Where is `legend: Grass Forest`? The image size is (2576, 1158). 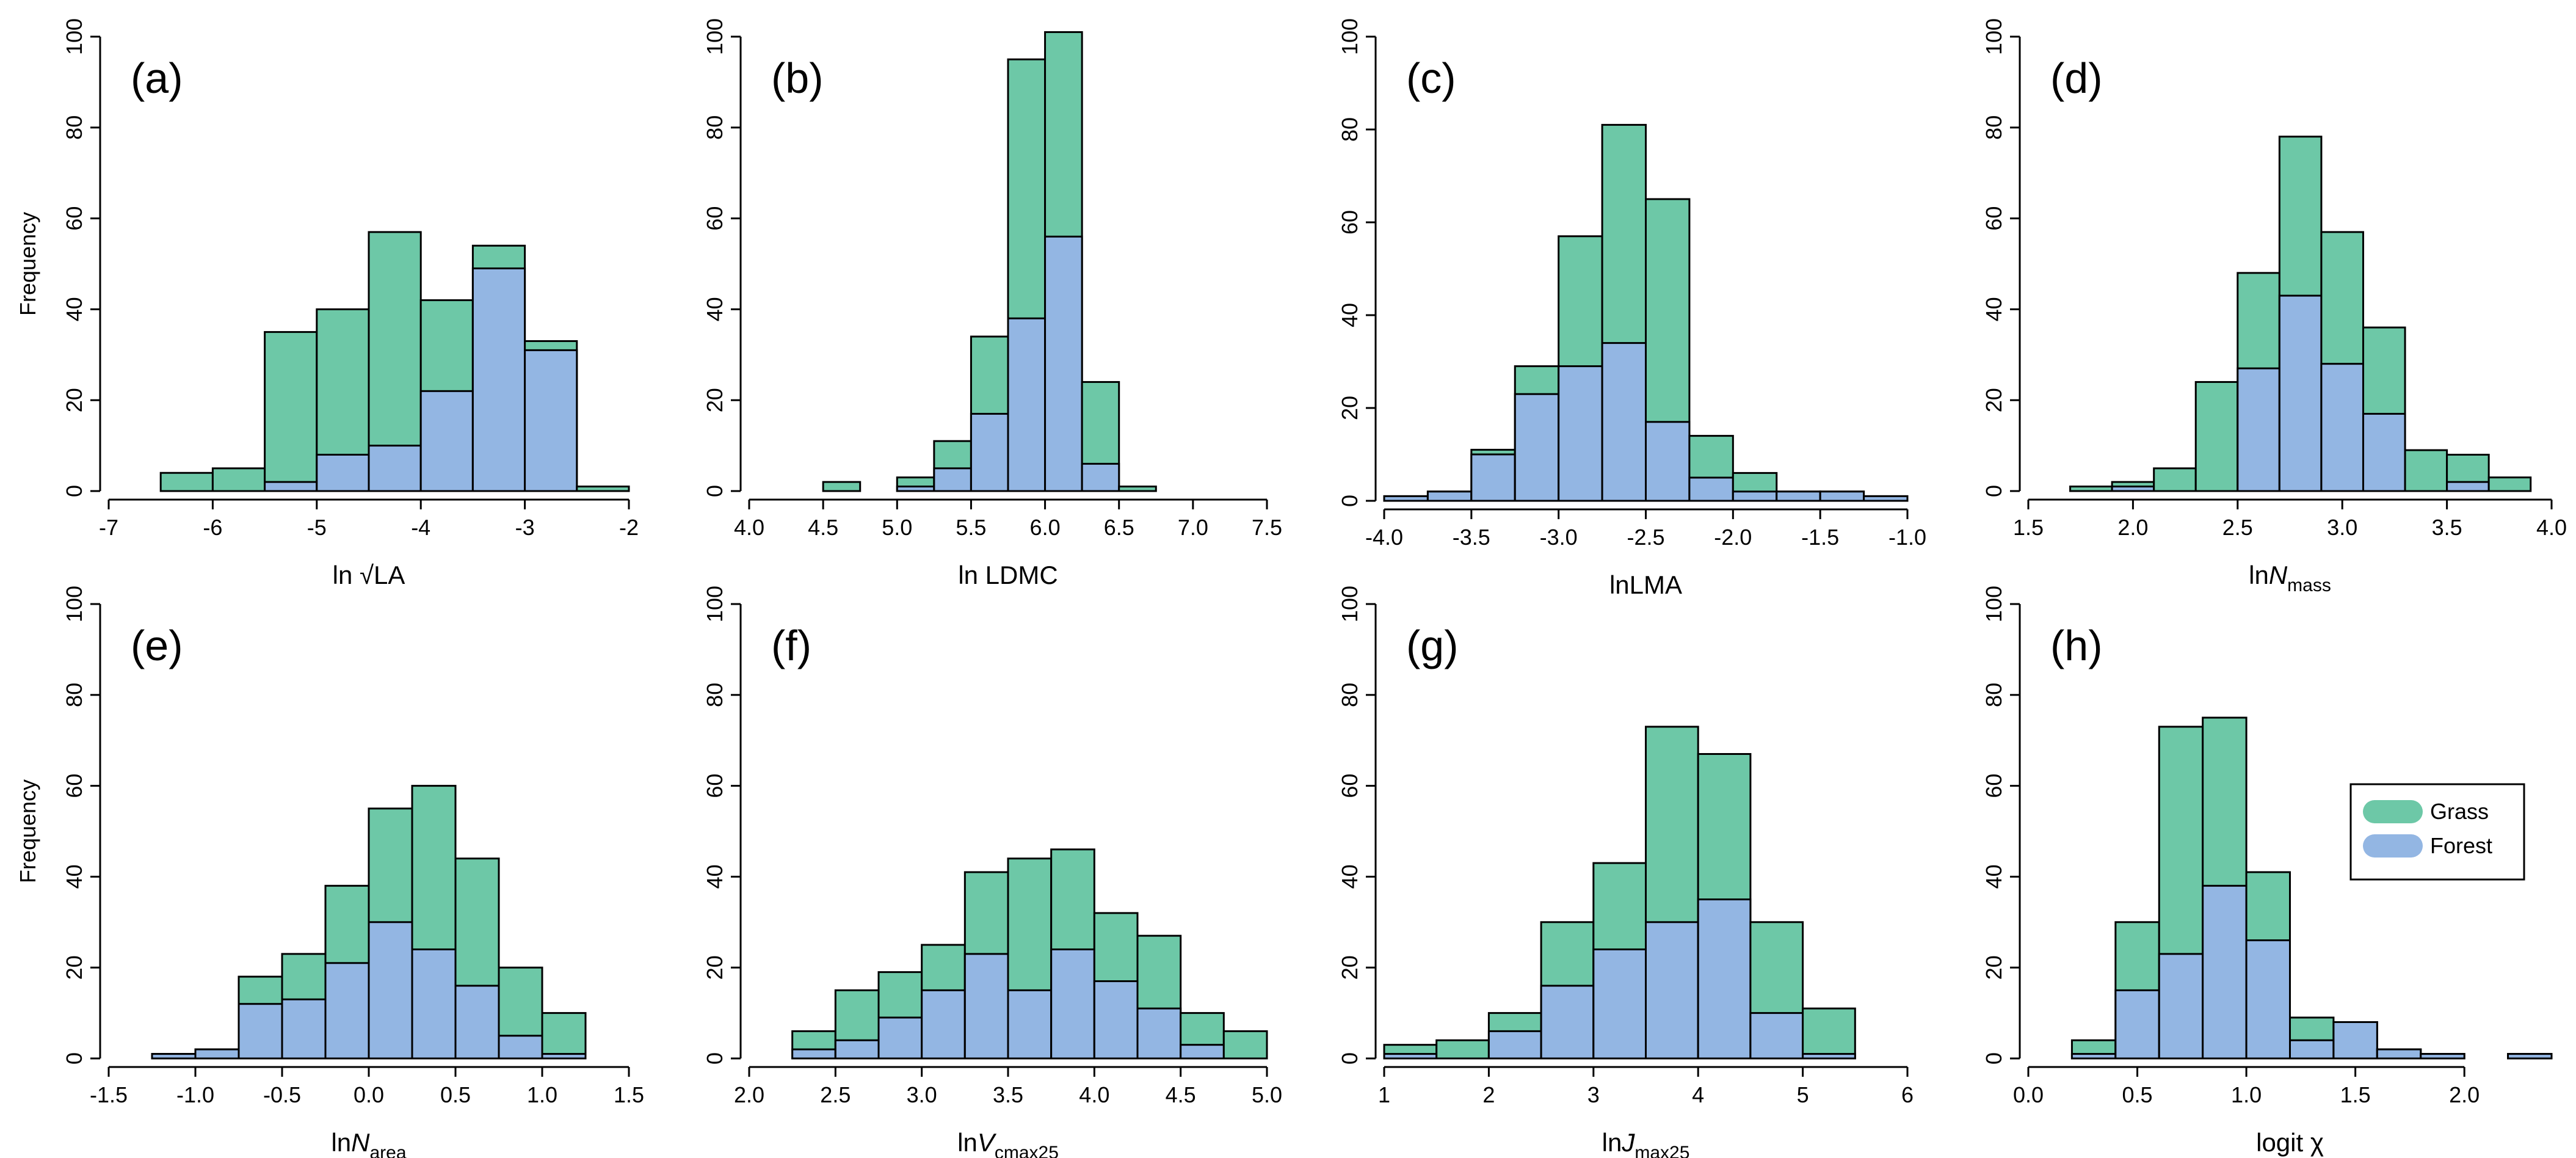 legend: Grass Forest is located at coordinates (2437, 832).